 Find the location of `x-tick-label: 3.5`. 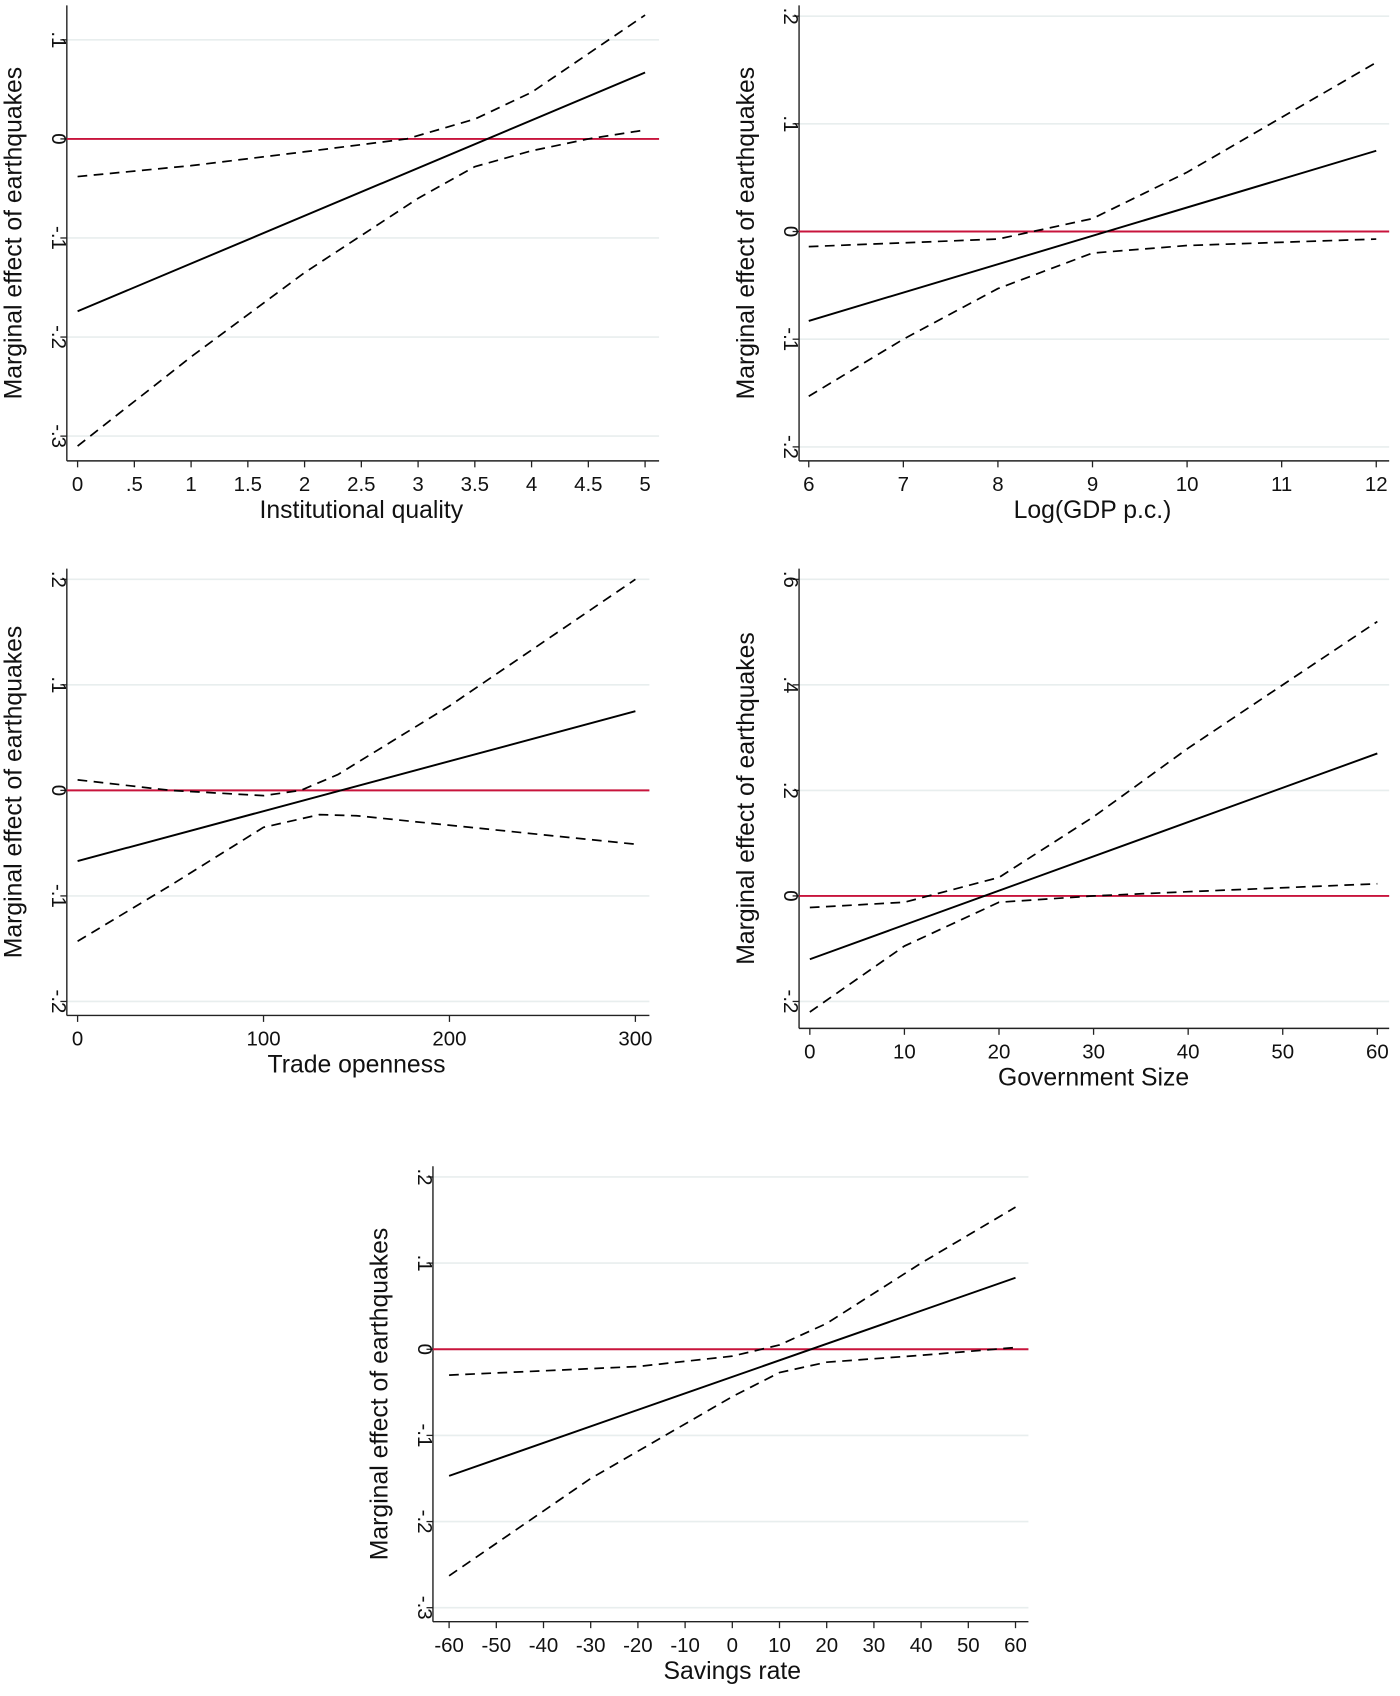

x-tick-label: 3.5 is located at coordinates (475, 484).